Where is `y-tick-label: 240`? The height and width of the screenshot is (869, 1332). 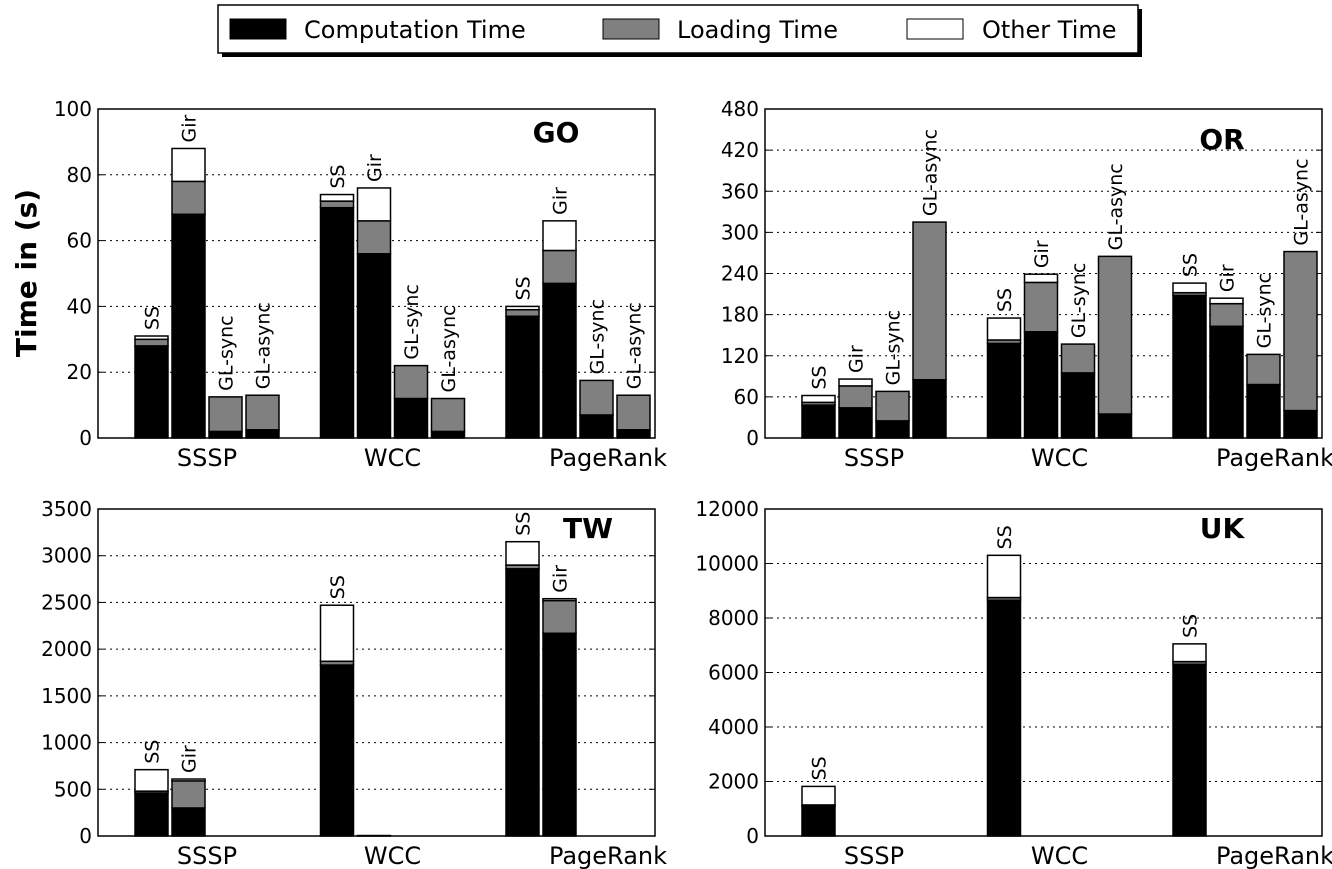
y-tick-label: 240 is located at coordinates (740, 274).